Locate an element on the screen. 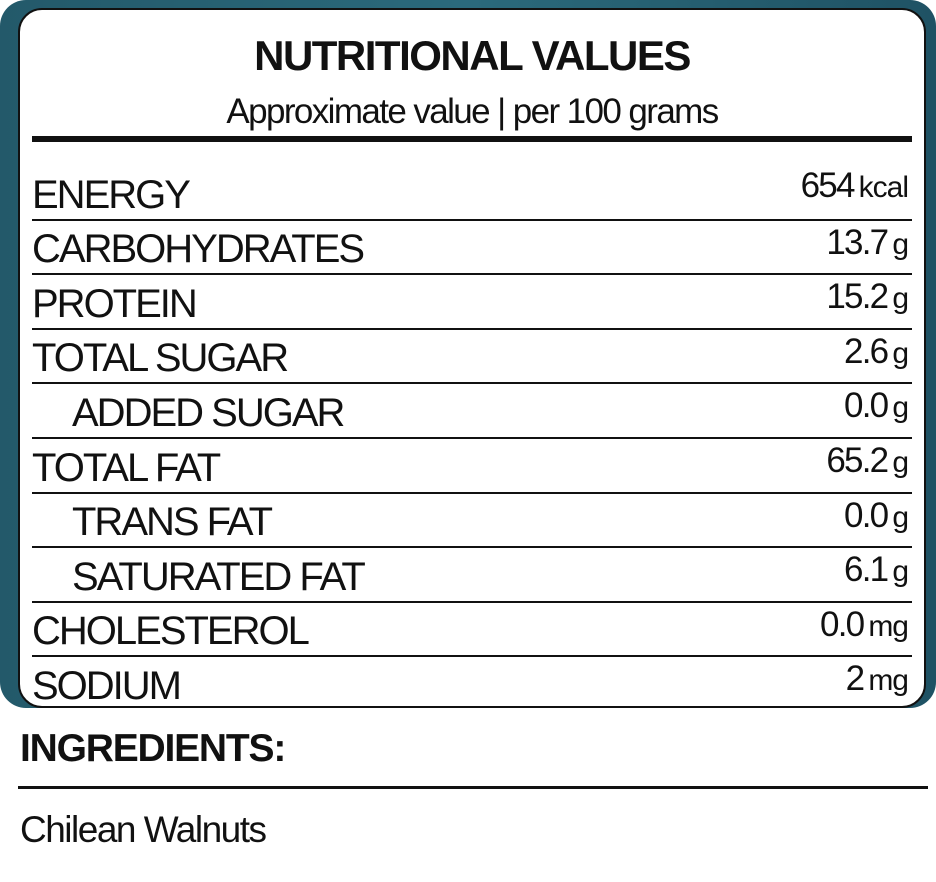  nutrient-row: TOTAL SUGAR 2.6 g is located at coordinates (472, 355).